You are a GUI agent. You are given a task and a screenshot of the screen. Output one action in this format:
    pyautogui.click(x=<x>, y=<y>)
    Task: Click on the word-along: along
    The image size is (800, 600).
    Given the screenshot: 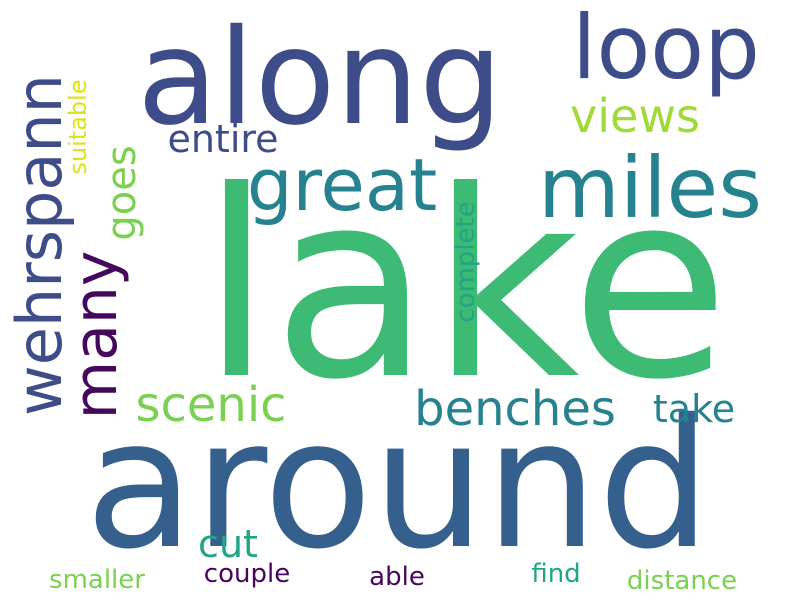 What is the action you would take?
    pyautogui.click(x=320, y=78)
    